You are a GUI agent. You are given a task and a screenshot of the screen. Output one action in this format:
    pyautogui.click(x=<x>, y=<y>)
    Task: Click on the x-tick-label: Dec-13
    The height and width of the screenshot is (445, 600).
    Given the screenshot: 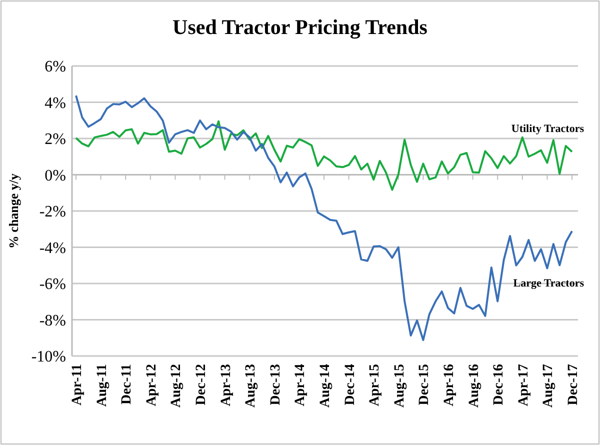 What is the action you would take?
    pyautogui.click(x=276, y=385)
    